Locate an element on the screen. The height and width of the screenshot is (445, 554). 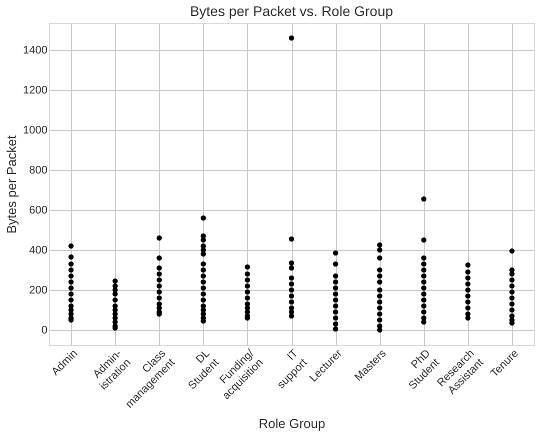
y-tick-label: 0 is located at coordinates (44, 330).